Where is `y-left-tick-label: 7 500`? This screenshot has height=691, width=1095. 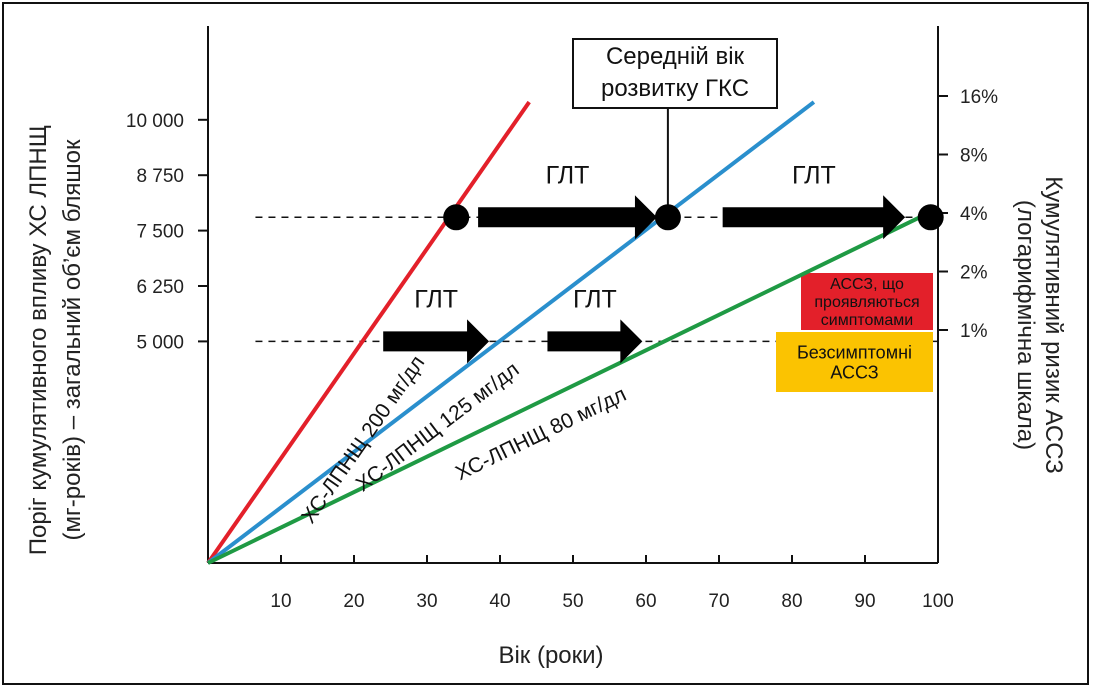
y-left-tick-label: 7 500 is located at coordinates (160, 232).